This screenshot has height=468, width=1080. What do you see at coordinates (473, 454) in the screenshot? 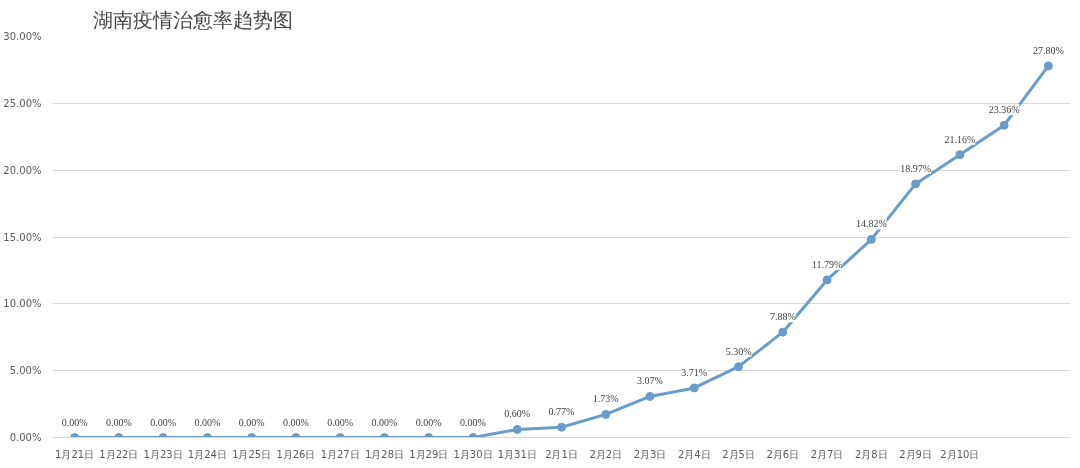
I see `x-tick-label: 1月30日` at bounding box center [473, 454].